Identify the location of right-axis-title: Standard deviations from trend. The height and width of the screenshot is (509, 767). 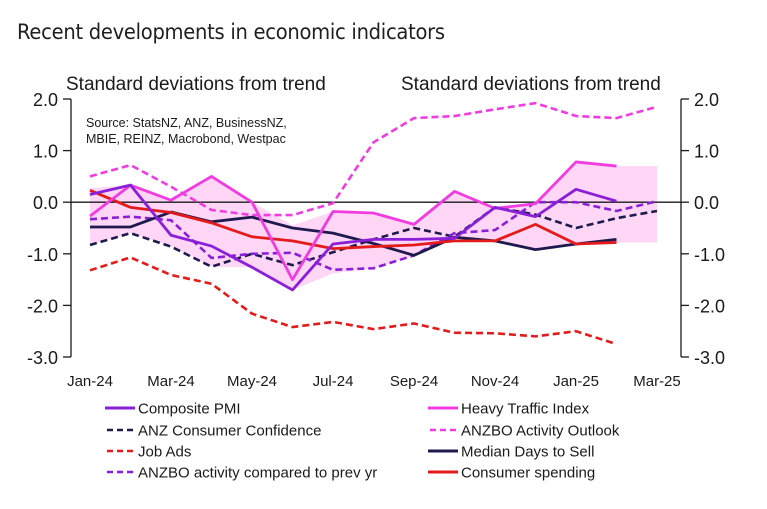
(531, 84).